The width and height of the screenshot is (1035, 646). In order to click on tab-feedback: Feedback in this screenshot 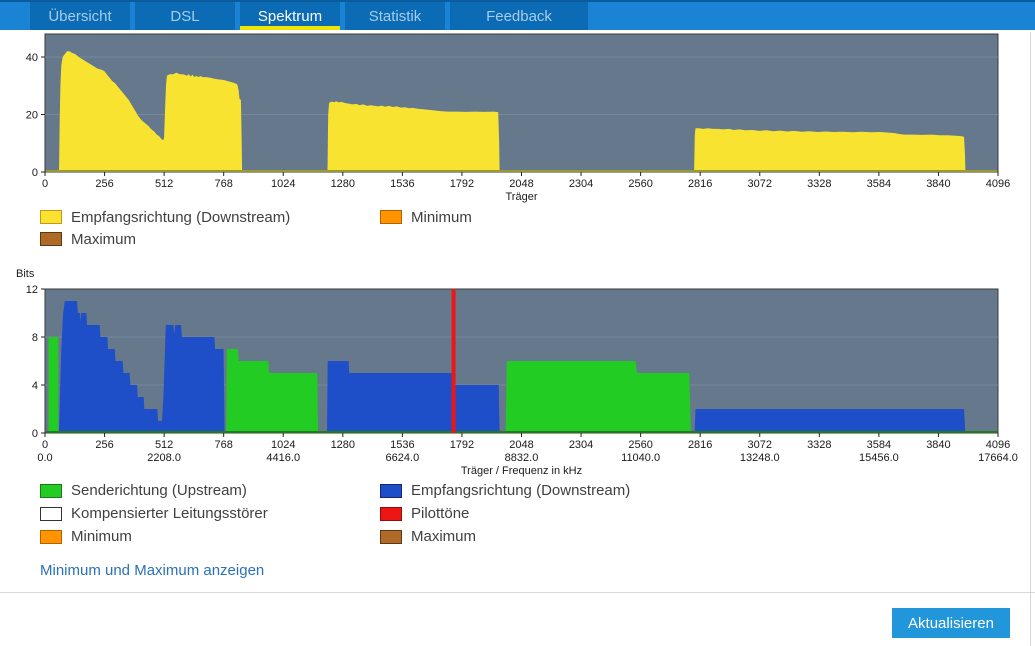, I will do `click(519, 16)`.